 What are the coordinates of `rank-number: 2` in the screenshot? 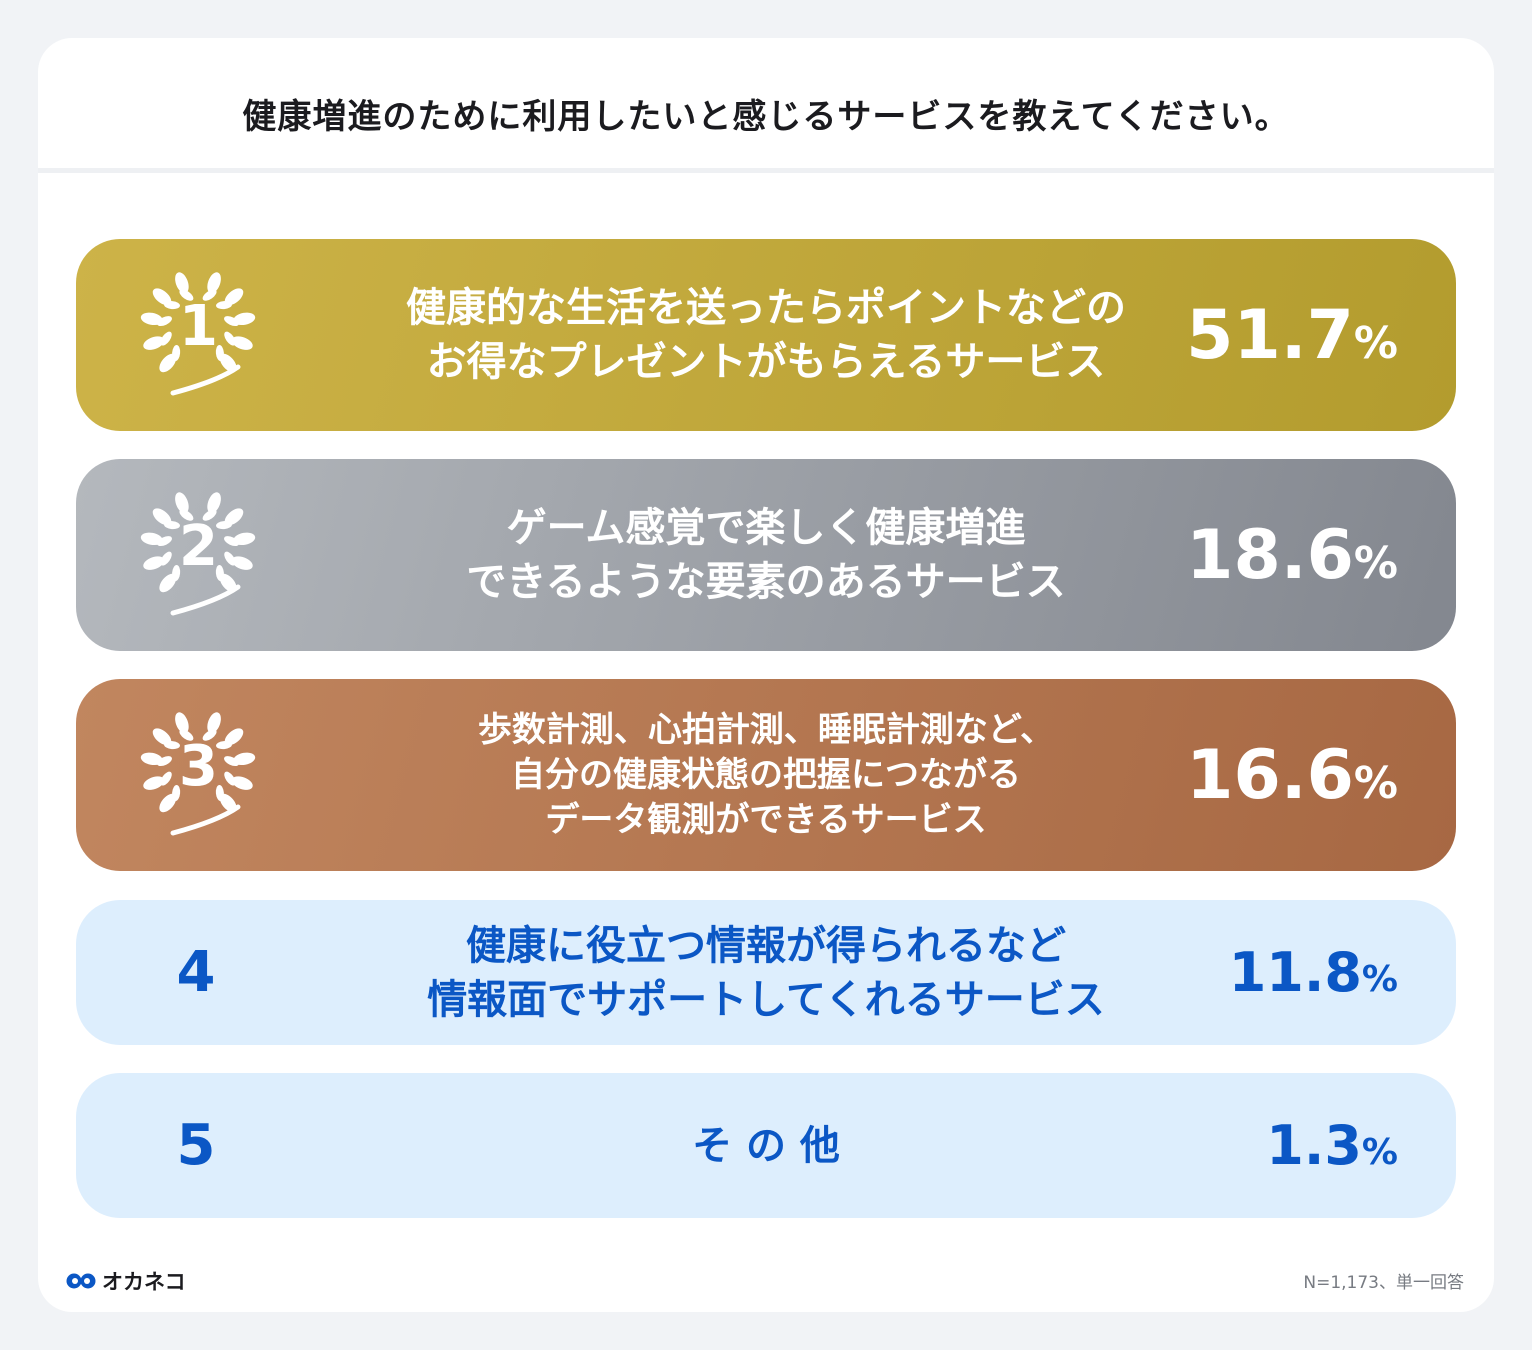 It's located at (198, 546).